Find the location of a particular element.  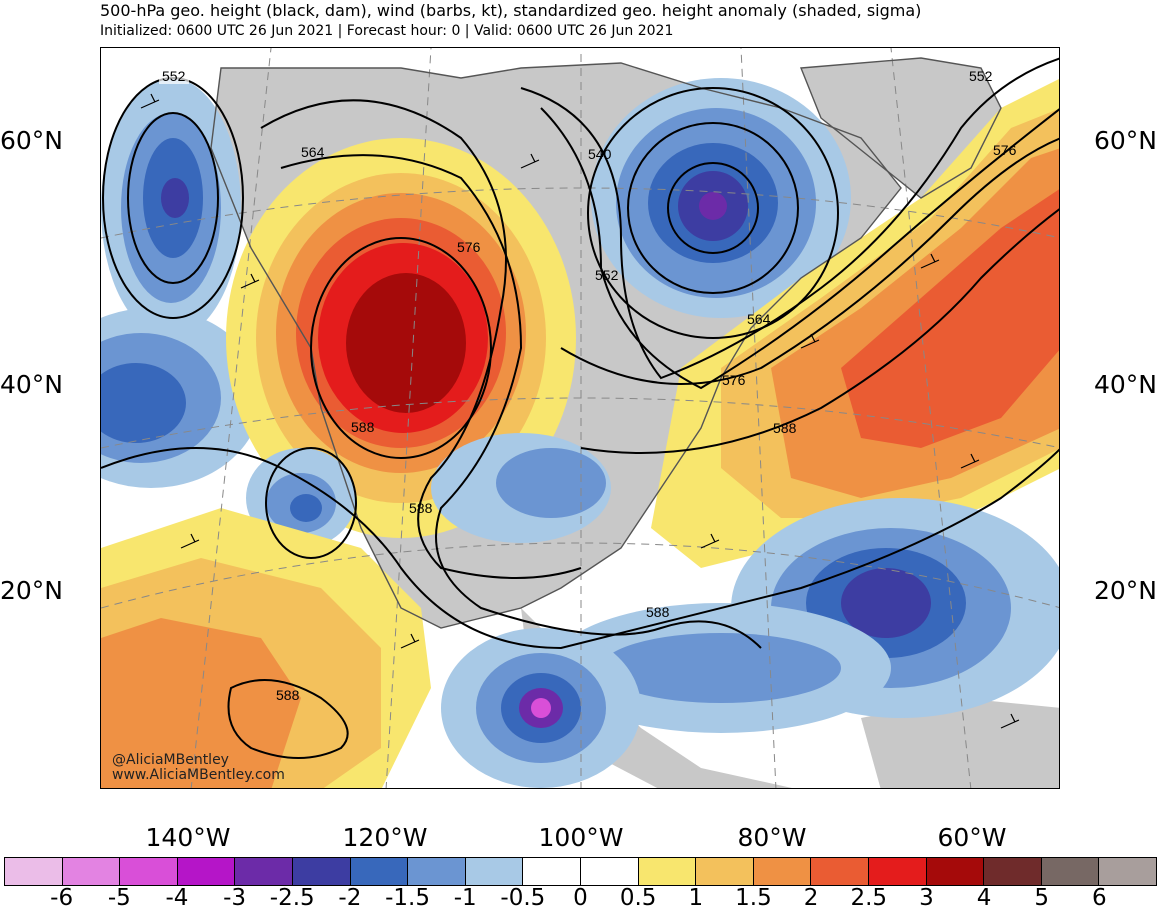

greenland-land is located at coordinates (901, 128).